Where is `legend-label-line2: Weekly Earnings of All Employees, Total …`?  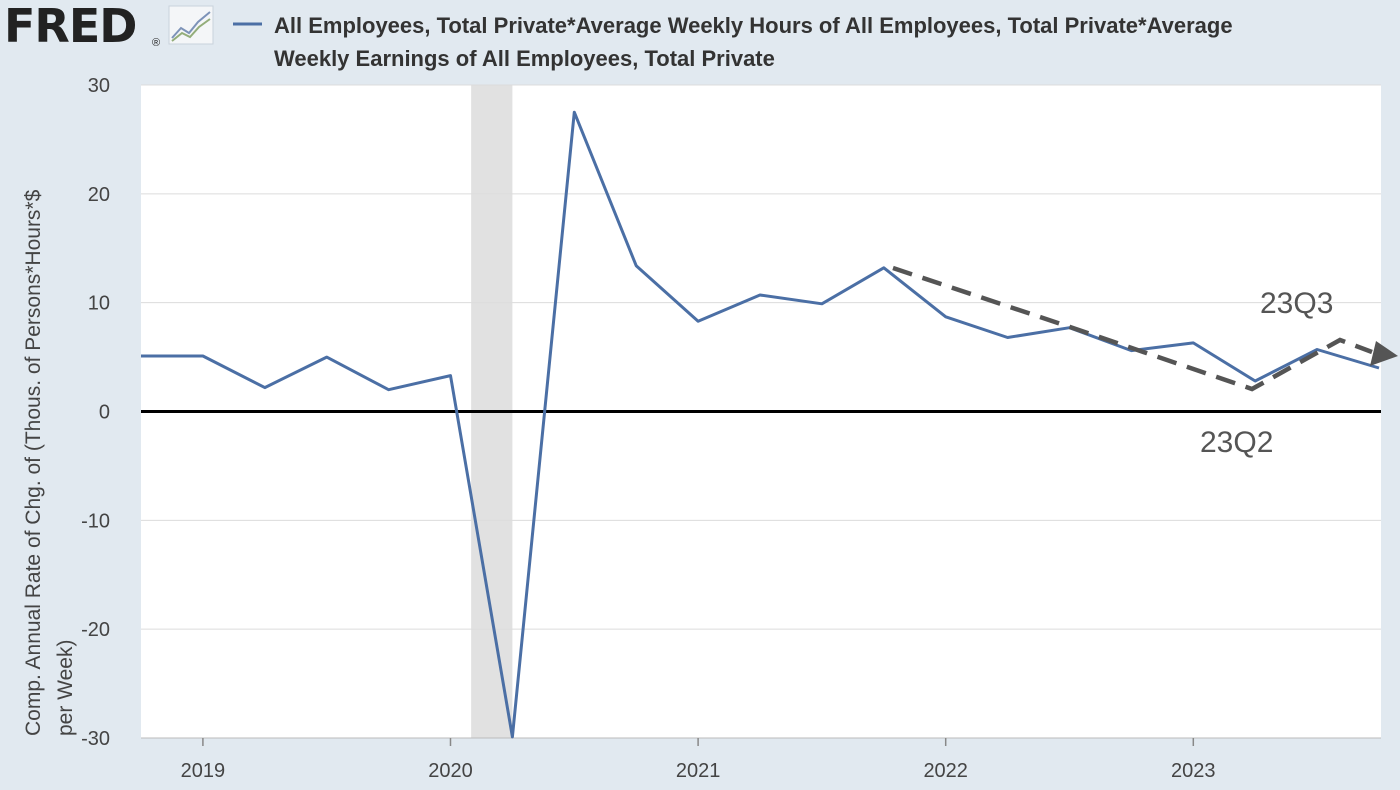 legend-label-line2: Weekly Earnings of All Employees, Total … is located at coordinates (524, 58).